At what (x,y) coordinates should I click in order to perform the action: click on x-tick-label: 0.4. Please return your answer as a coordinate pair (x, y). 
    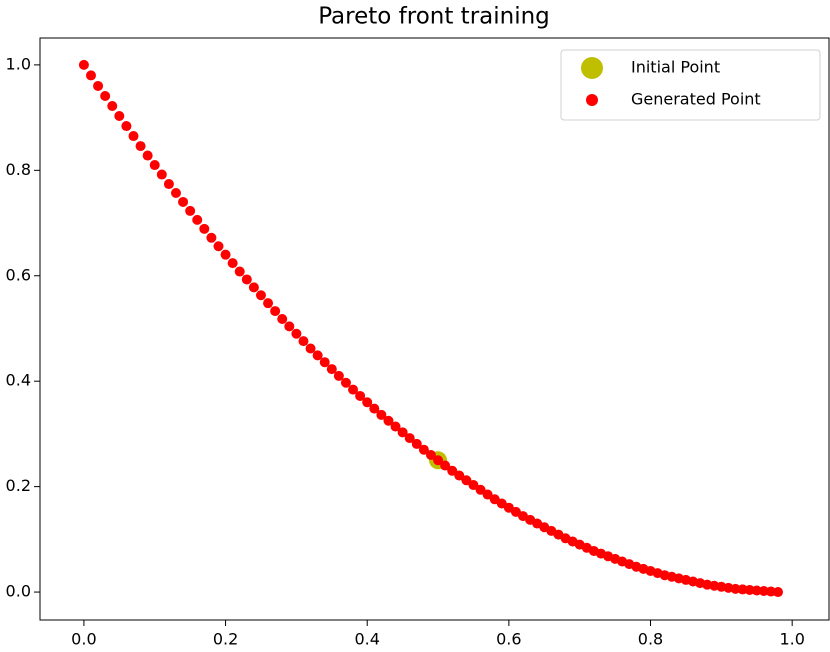
    Looking at the image, I should click on (366, 639).